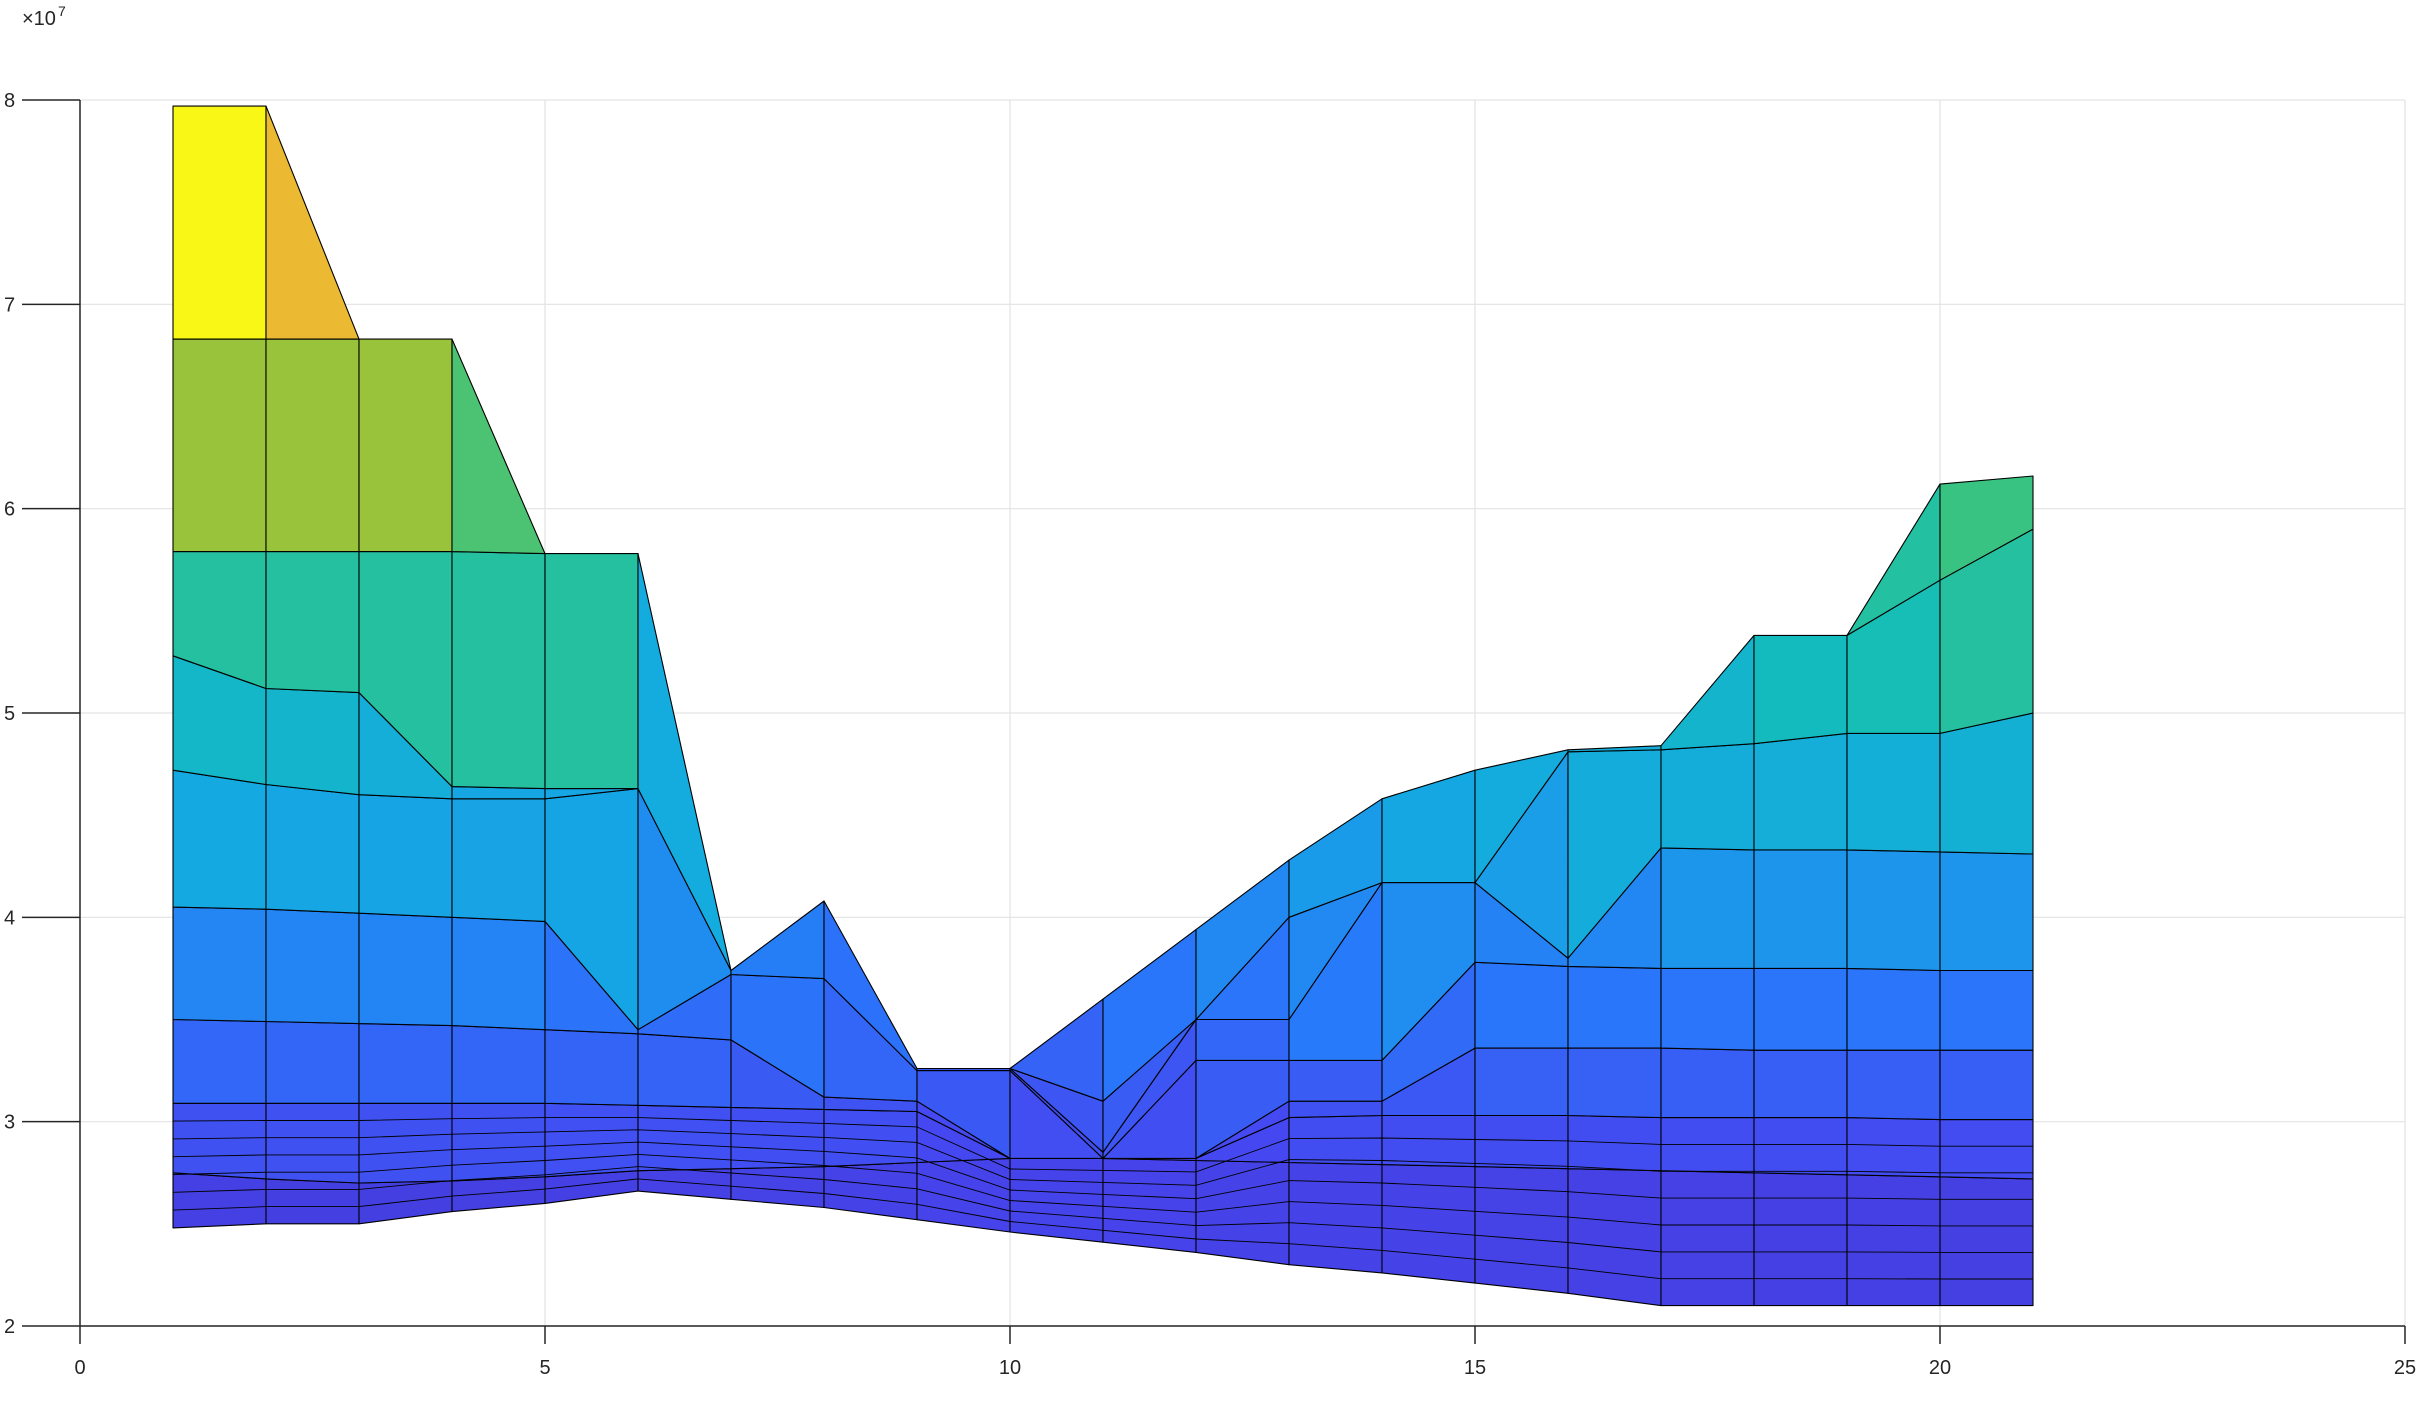 The width and height of the screenshot is (2418, 1417). What do you see at coordinates (9, 101) in the screenshot?
I see `y-tick-label: 8` at bounding box center [9, 101].